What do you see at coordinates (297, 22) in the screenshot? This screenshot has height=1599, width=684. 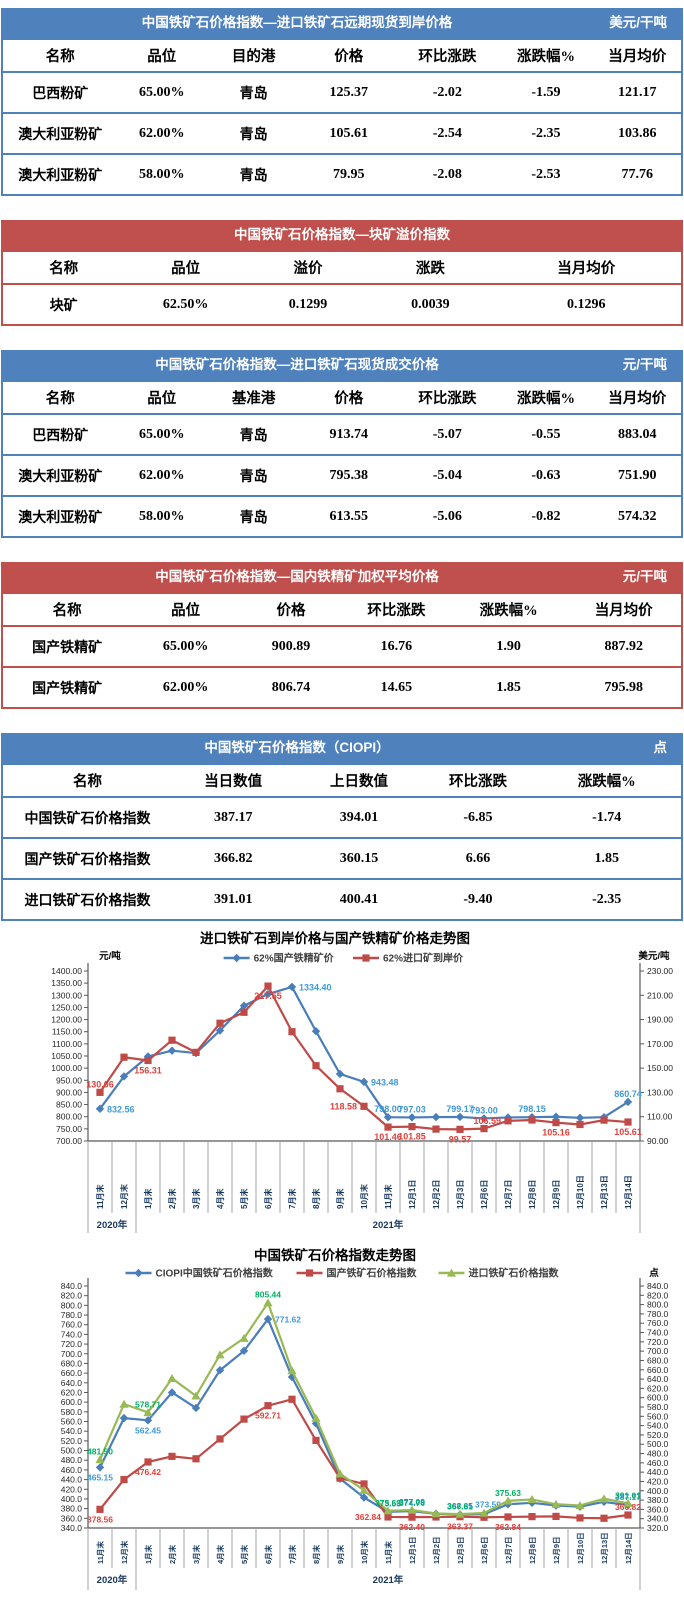 I see `table-title: 中国铁矿石价格指数—进口铁矿石远期现货到岸价格` at bounding box center [297, 22].